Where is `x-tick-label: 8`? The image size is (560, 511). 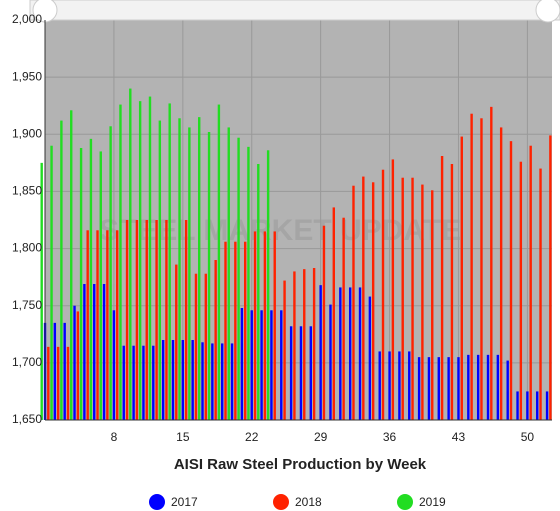 x-tick-label: 8 is located at coordinates (114, 437).